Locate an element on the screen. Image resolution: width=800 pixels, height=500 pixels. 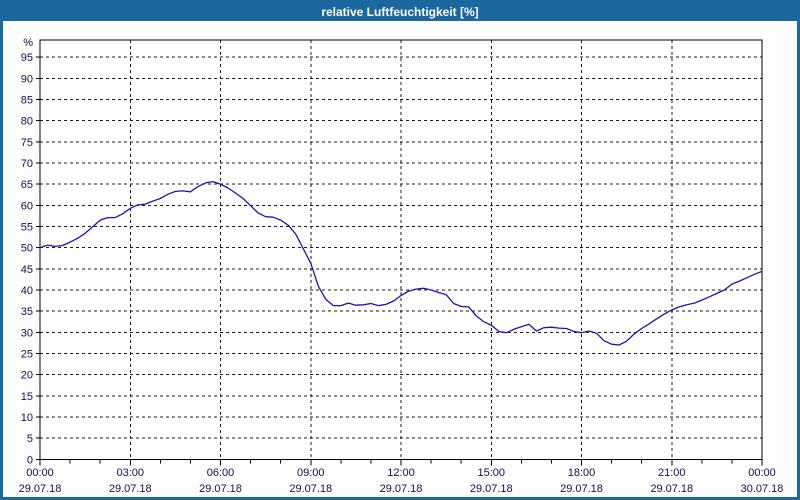
y-tick-label: 90 is located at coordinates (27, 79).